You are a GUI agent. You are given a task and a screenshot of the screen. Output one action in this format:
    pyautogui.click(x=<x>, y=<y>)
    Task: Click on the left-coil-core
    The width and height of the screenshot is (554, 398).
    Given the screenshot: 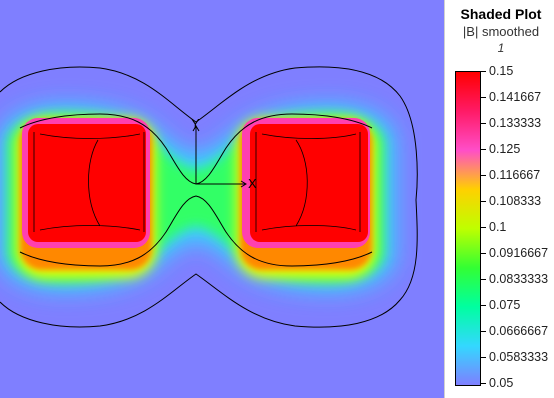 What is the action you would take?
    pyautogui.click(x=87, y=183)
    